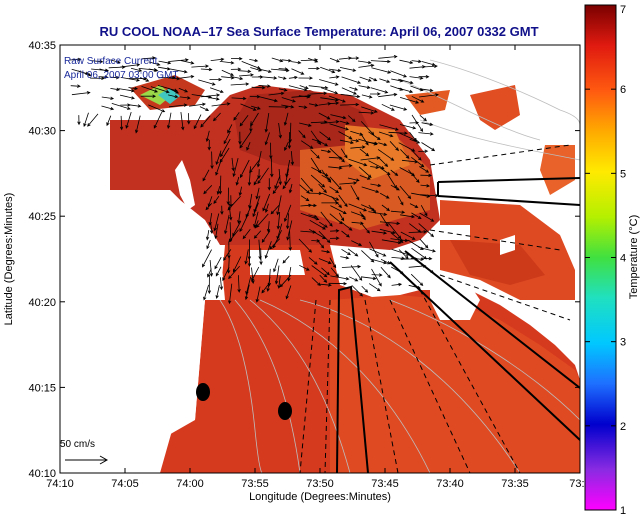  Describe the element at coordinates (623, 90) in the screenshot. I see `colorbar-tick-label: 6` at that location.